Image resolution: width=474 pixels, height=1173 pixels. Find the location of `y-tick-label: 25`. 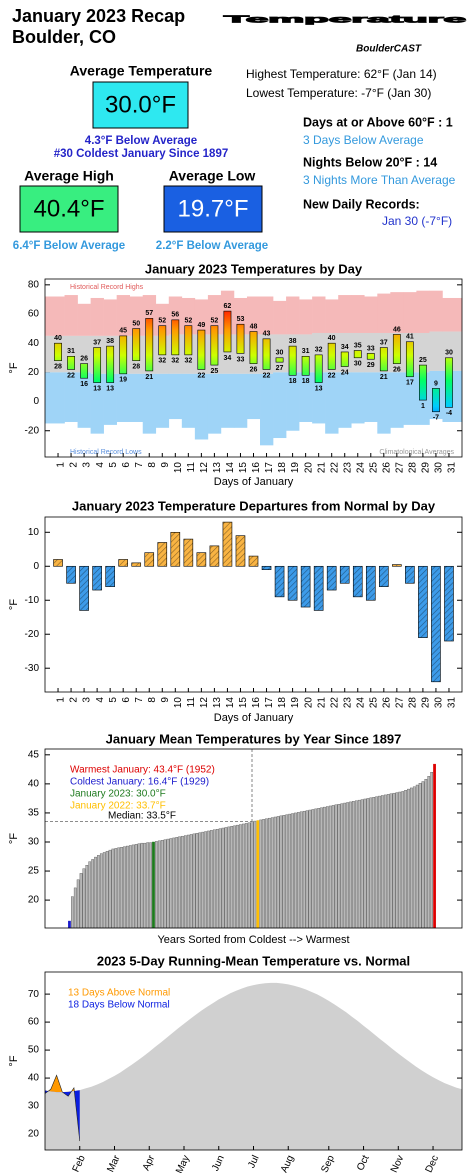

y-tick-label: 25 is located at coordinates (34, 871).